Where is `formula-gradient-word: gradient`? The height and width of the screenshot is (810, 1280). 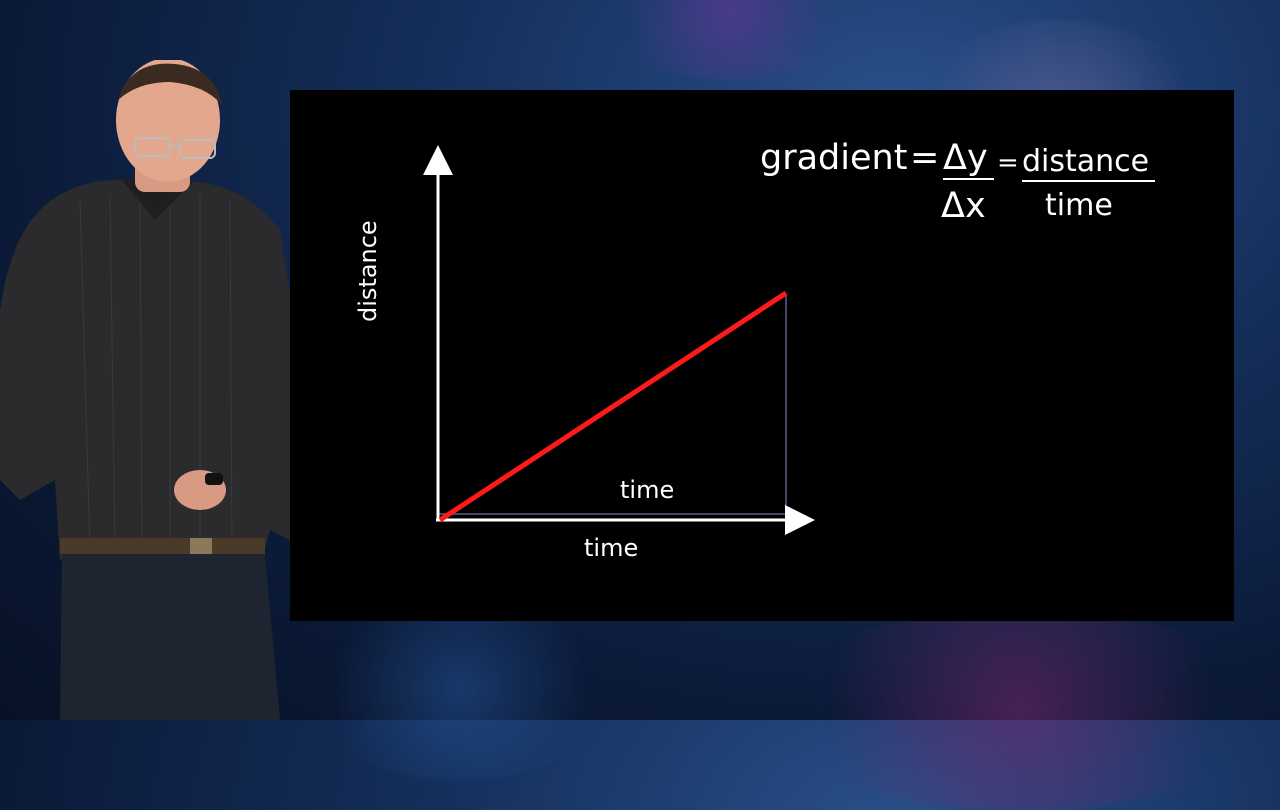
formula-gradient-word: gradient is located at coordinates (834, 158).